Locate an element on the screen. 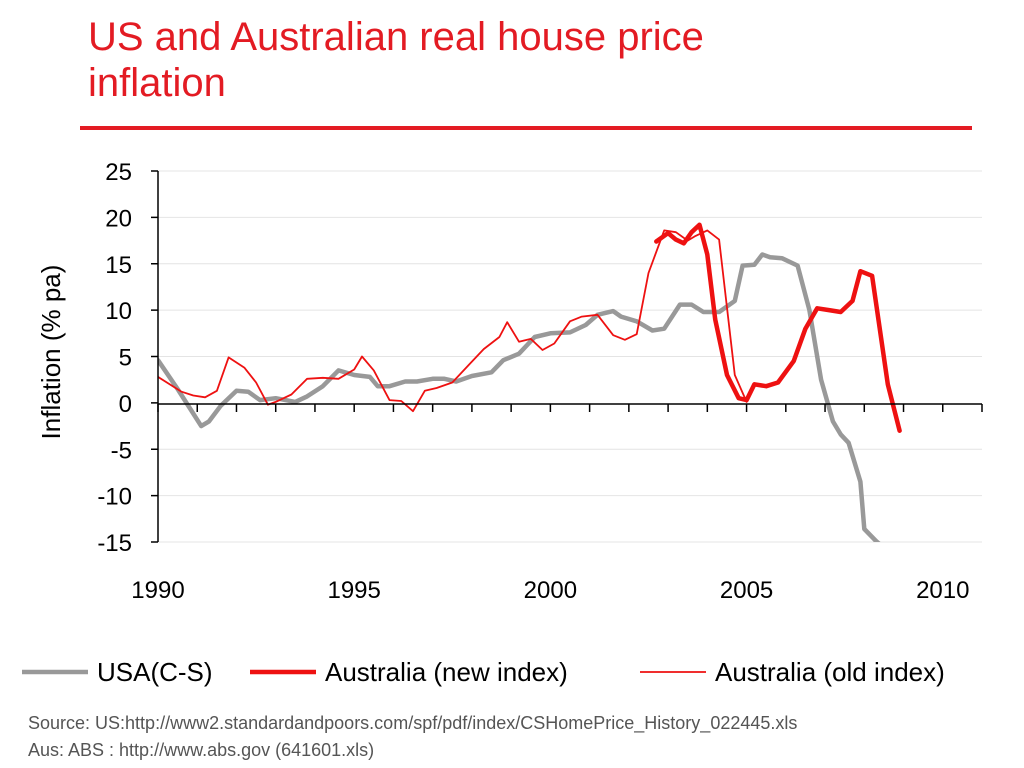 The height and width of the screenshot is (768, 1024). x-tick-label: 1995 is located at coordinates (353, 590).